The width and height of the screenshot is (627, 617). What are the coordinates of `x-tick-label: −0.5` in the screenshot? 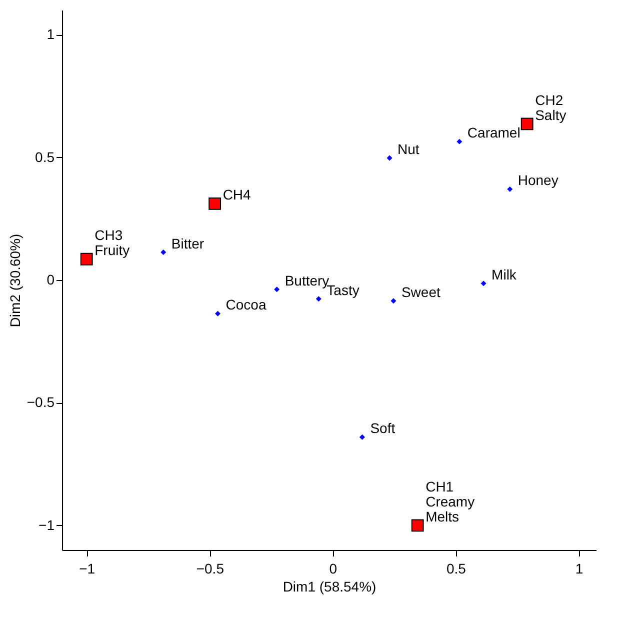 It's located at (210, 568).